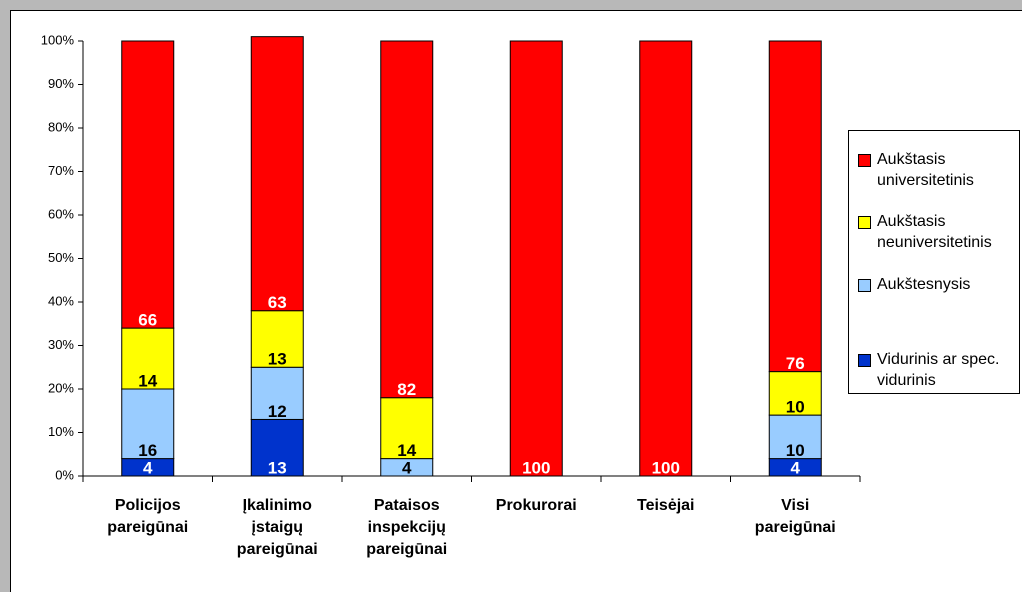 Image resolution: width=1022 pixels, height=592 pixels. Describe the element at coordinates (407, 527) in the screenshot. I see `x-tick-label: inspekcijų` at that location.